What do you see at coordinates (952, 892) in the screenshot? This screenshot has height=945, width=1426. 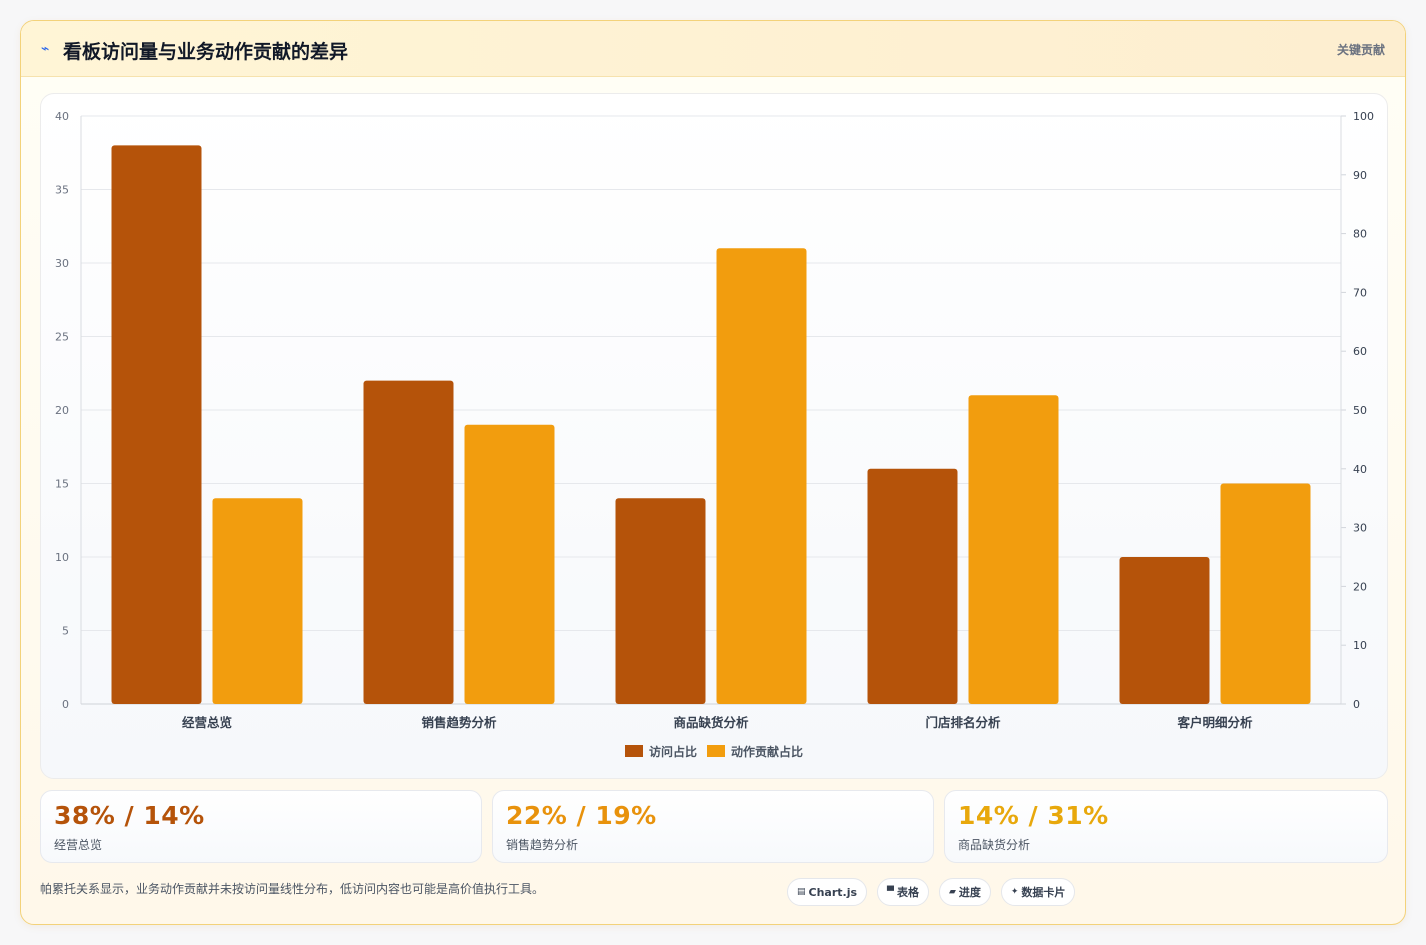 I see `progress-icon: ▰` at bounding box center [952, 892].